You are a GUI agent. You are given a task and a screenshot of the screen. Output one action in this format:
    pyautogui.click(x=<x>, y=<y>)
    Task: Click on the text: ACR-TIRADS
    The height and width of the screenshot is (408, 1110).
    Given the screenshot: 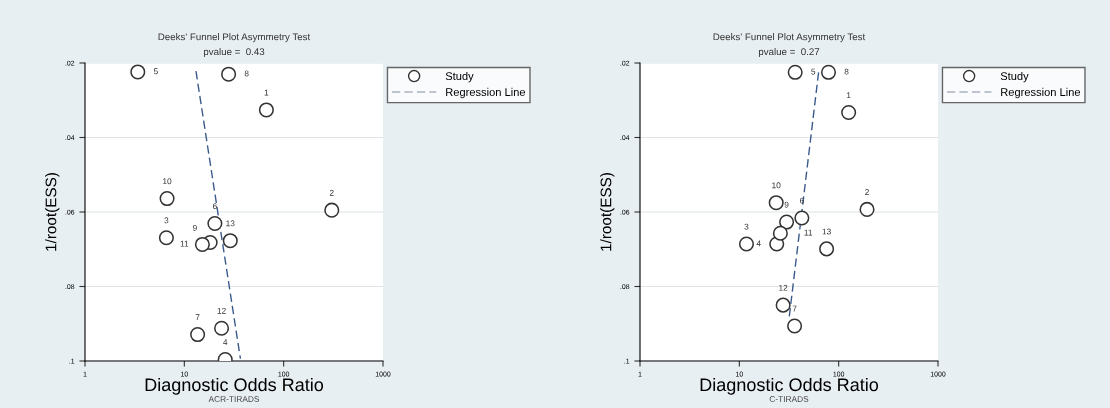 What is the action you would take?
    pyautogui.click(x=234, y=399)
    